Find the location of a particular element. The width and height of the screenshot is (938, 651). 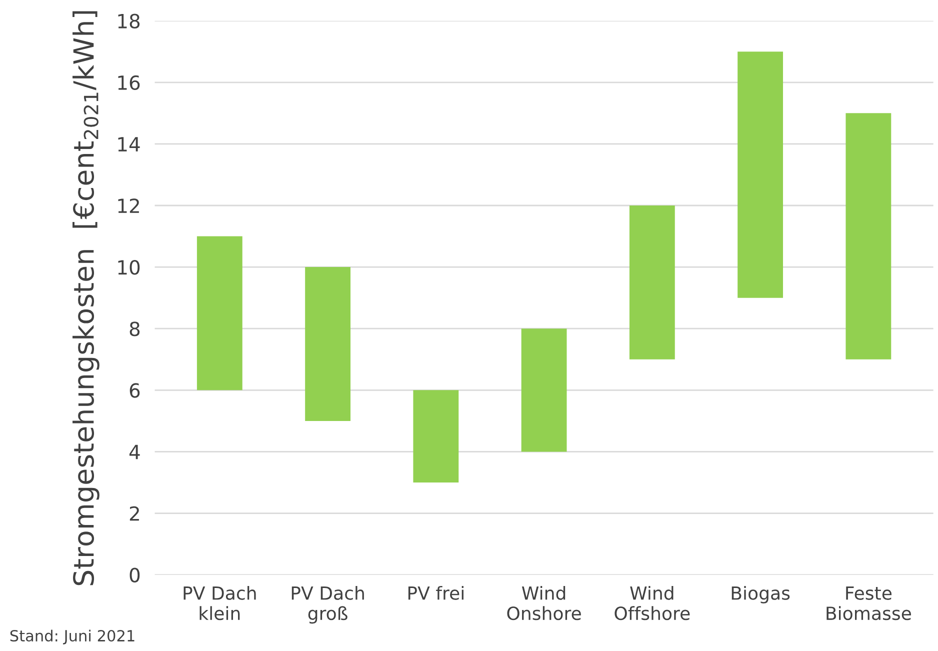

x-tick-label: PV Dach klein is located at coordinates (220, 603).